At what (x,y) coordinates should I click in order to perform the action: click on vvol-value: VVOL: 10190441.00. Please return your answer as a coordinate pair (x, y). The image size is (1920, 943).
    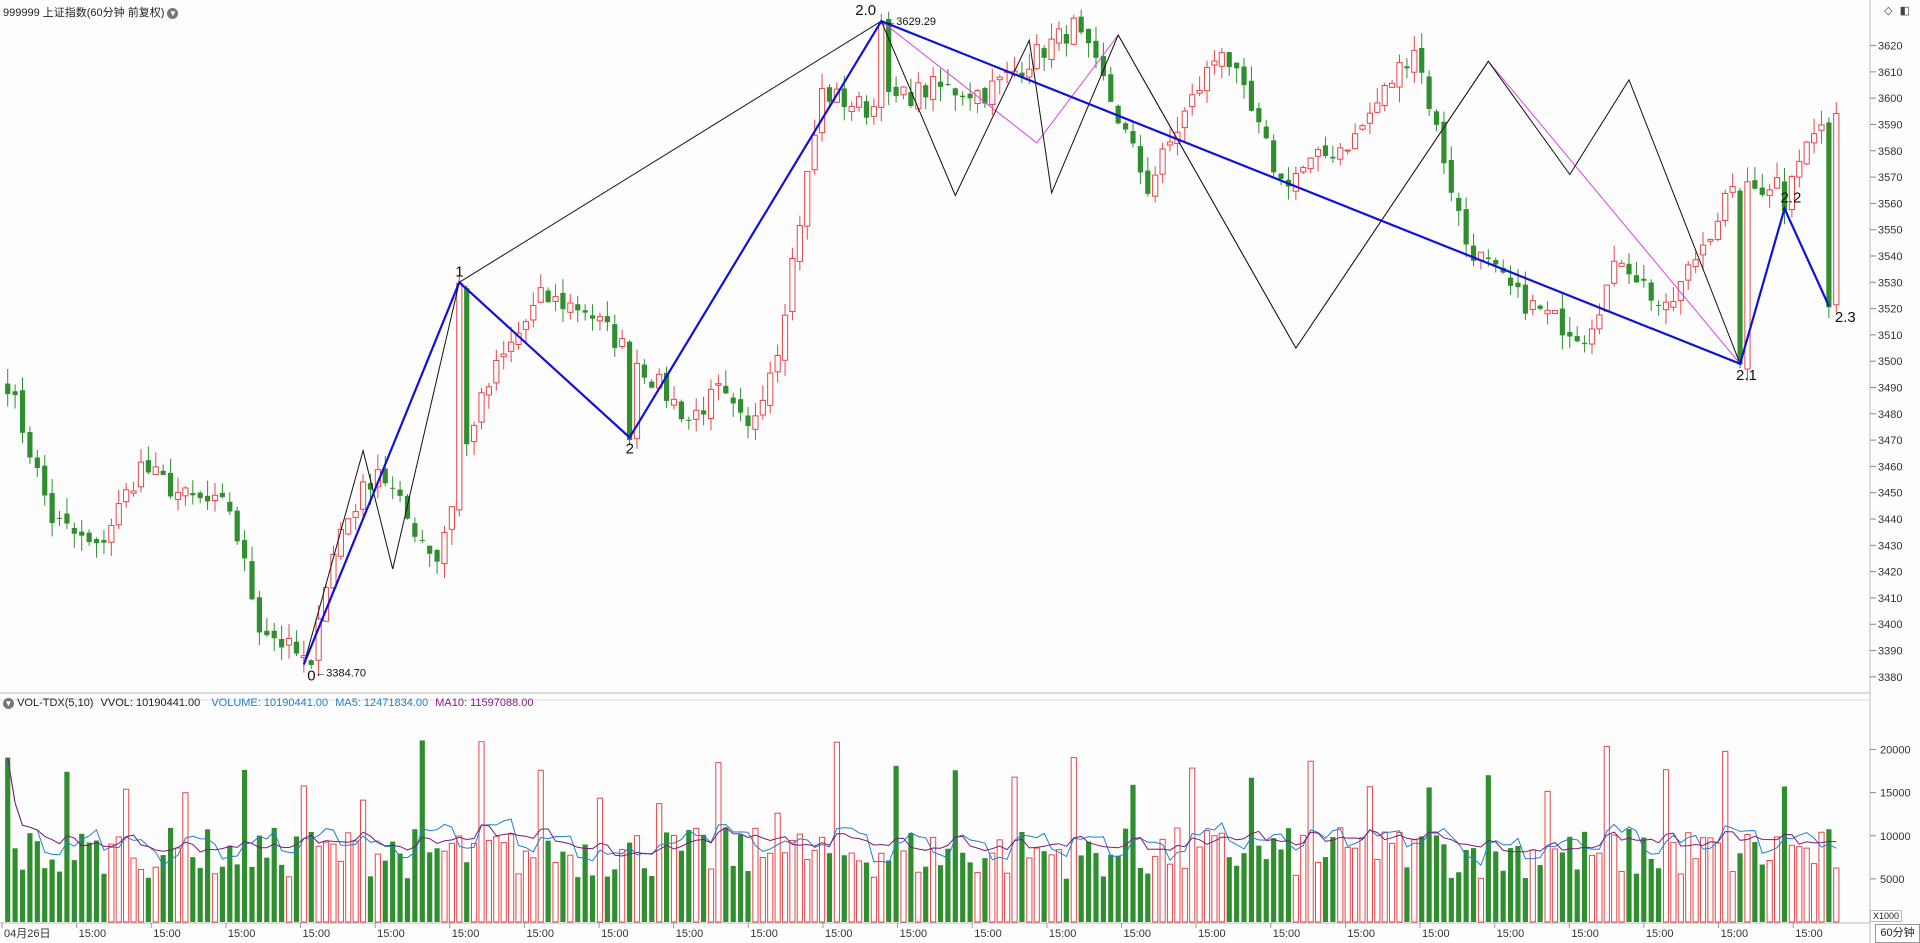
    Looking at the image, I should click on (150, 703).